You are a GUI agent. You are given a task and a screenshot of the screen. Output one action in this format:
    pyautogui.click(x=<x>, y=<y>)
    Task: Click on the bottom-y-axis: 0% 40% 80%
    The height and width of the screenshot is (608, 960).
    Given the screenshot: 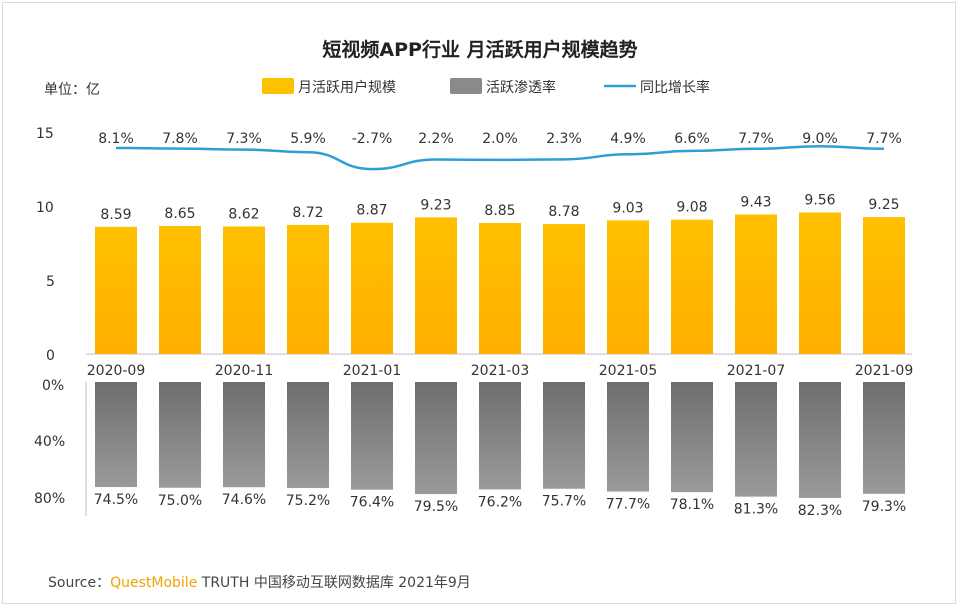 What is the action you would take?
    pyautogui.click(x=49, y=442)
    